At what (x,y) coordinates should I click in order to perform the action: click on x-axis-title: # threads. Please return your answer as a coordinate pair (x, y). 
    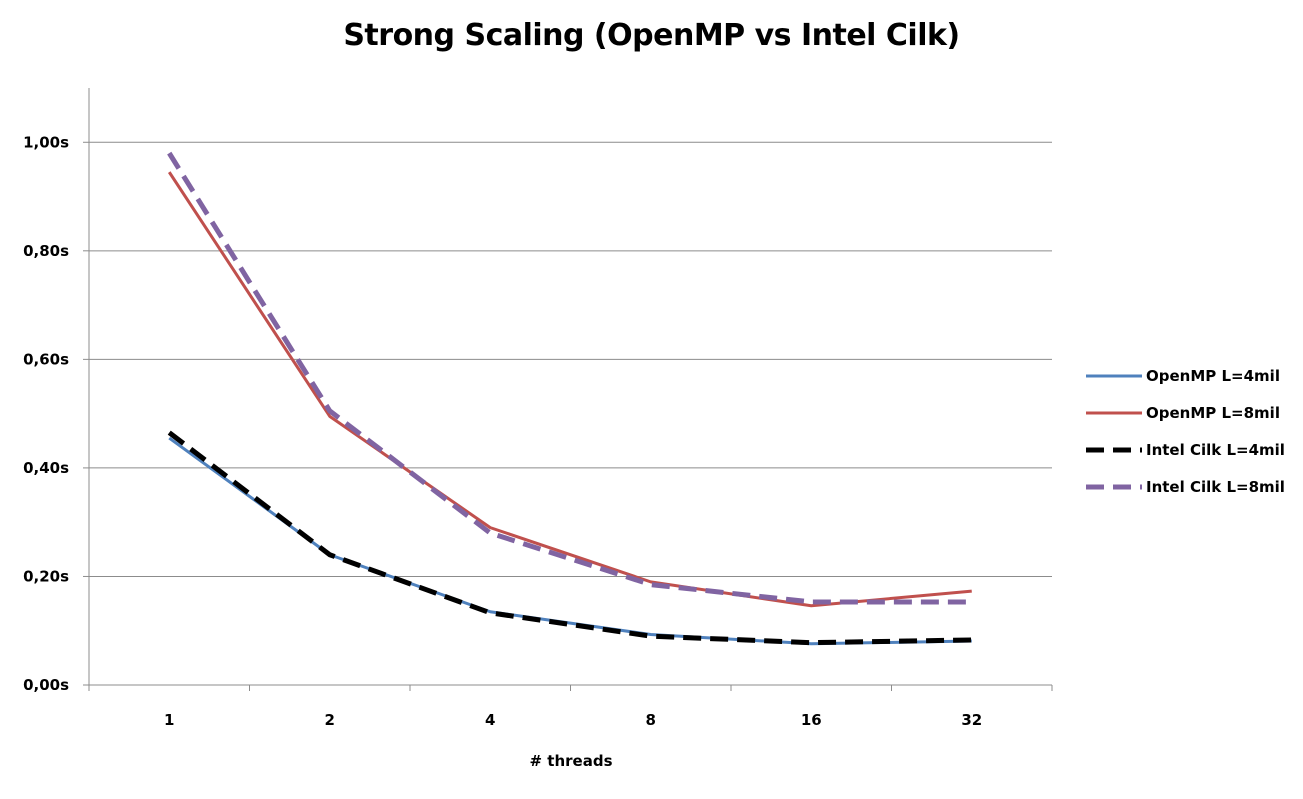
    Looking at the image, I should click on (571, 761).